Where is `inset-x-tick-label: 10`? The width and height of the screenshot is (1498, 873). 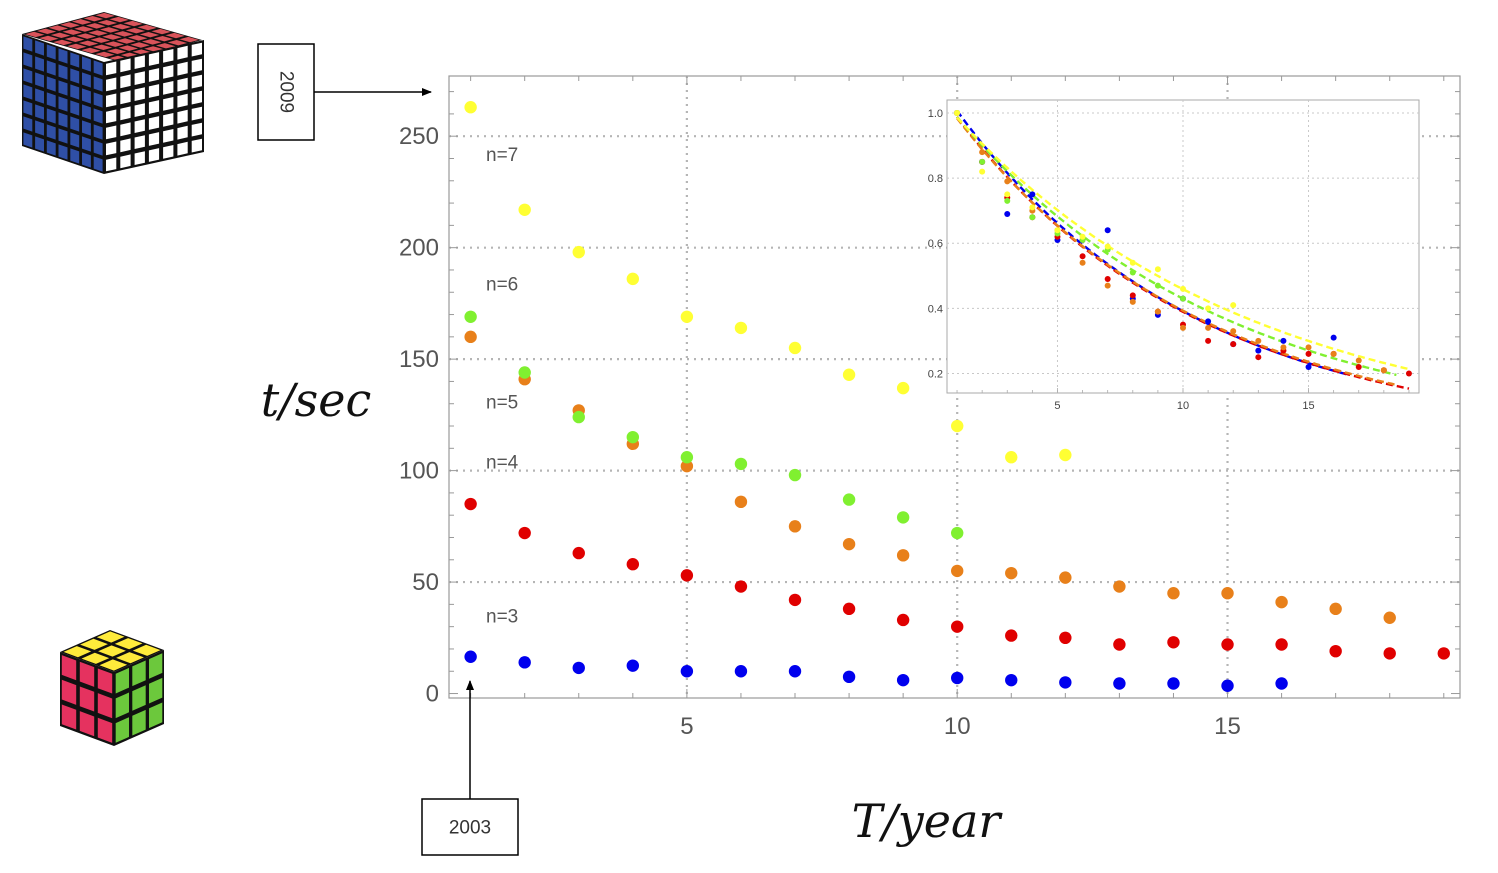 inset-x-tick-label: 10 is located at coordinates (1183, 406).